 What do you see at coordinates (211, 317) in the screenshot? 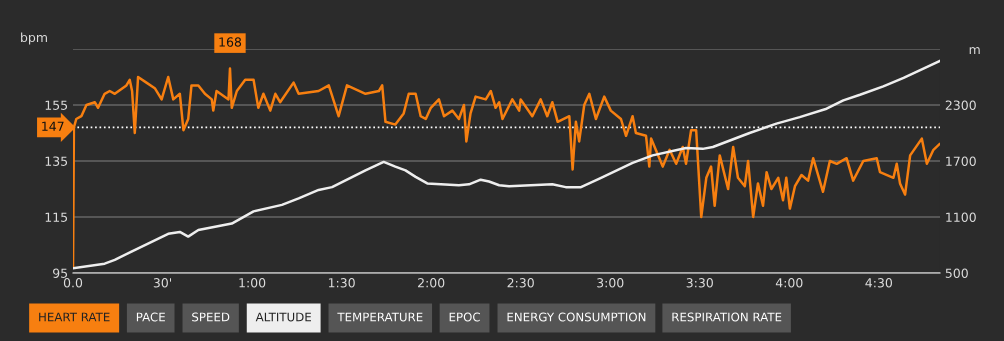
I see `text: SPEED` at bounding box center [211, 317].